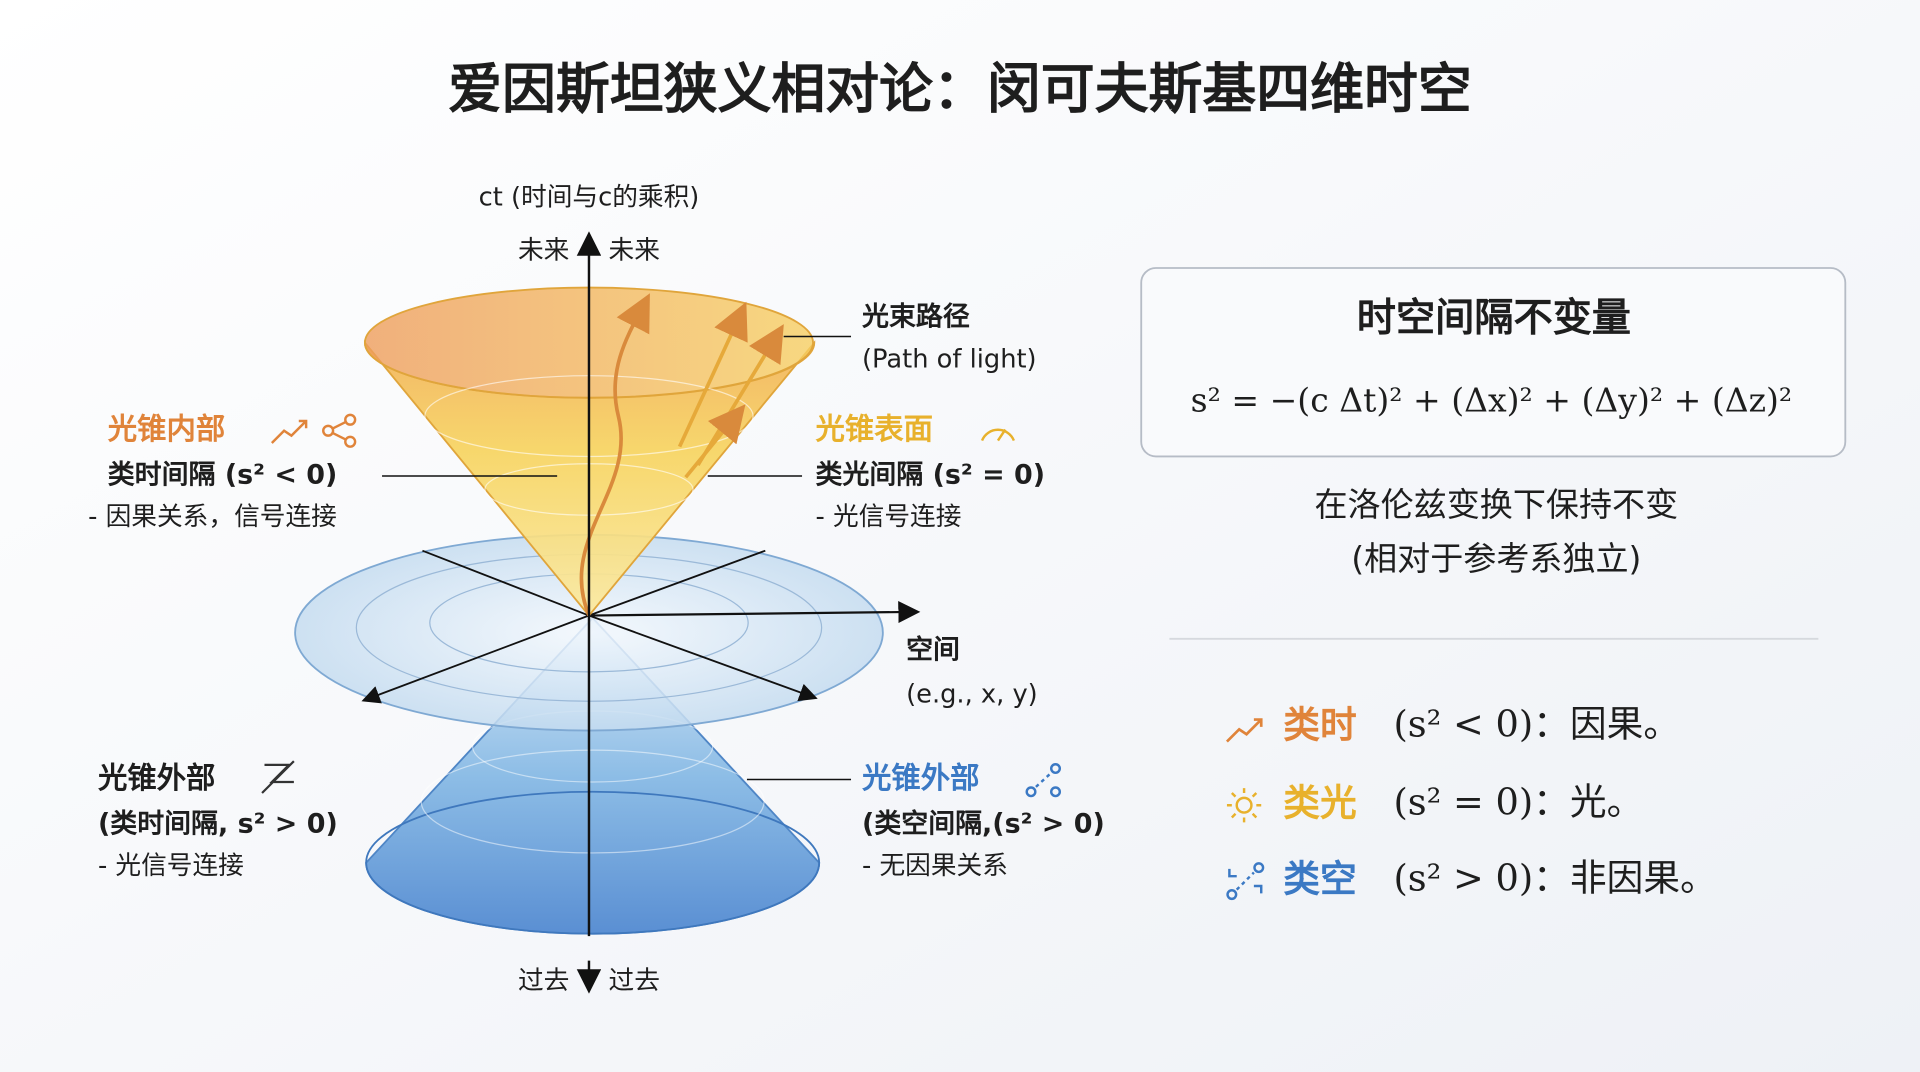 The height and width of the screenshot is (1072, 1920). Describe the element at coordinates (1496, 558) in the screenshot. I see `invariant-note: (相对于参考系独立)` at that location.